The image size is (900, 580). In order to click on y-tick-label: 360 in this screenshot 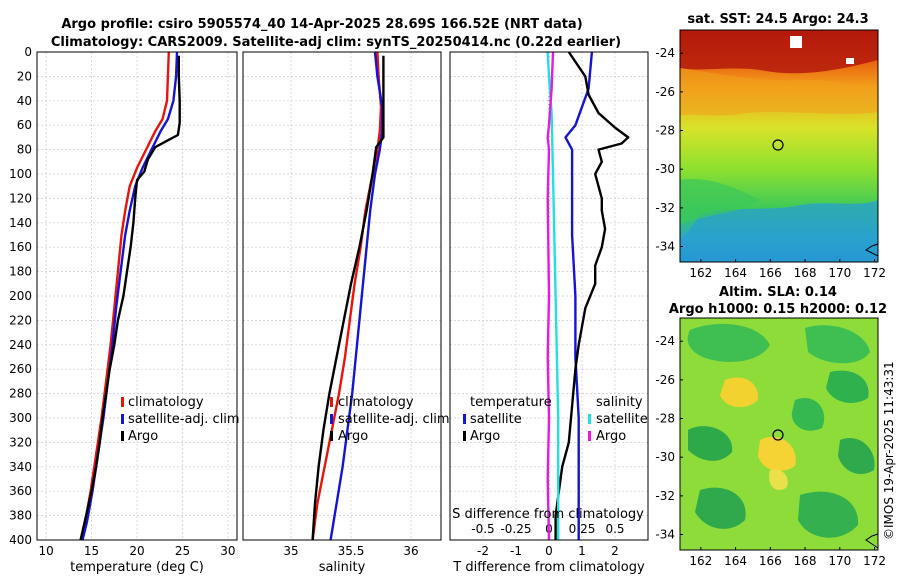, I will do `click(20, 491)`.